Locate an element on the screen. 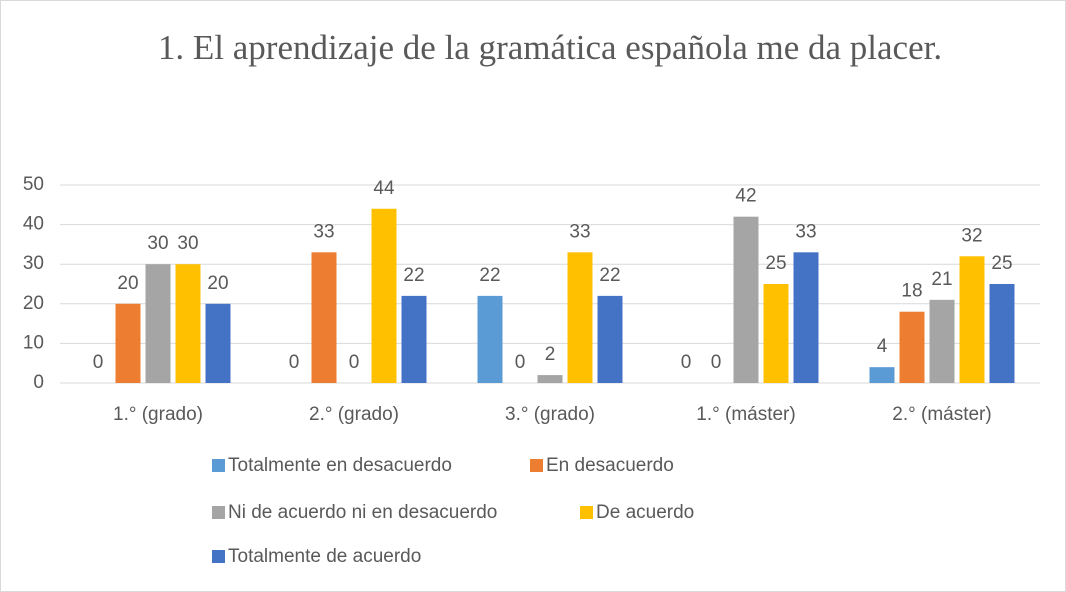 The height and width of the screenshot is (592, 1066). x-tick-label: 1.° (máster) is located at coordinates (745, 414).